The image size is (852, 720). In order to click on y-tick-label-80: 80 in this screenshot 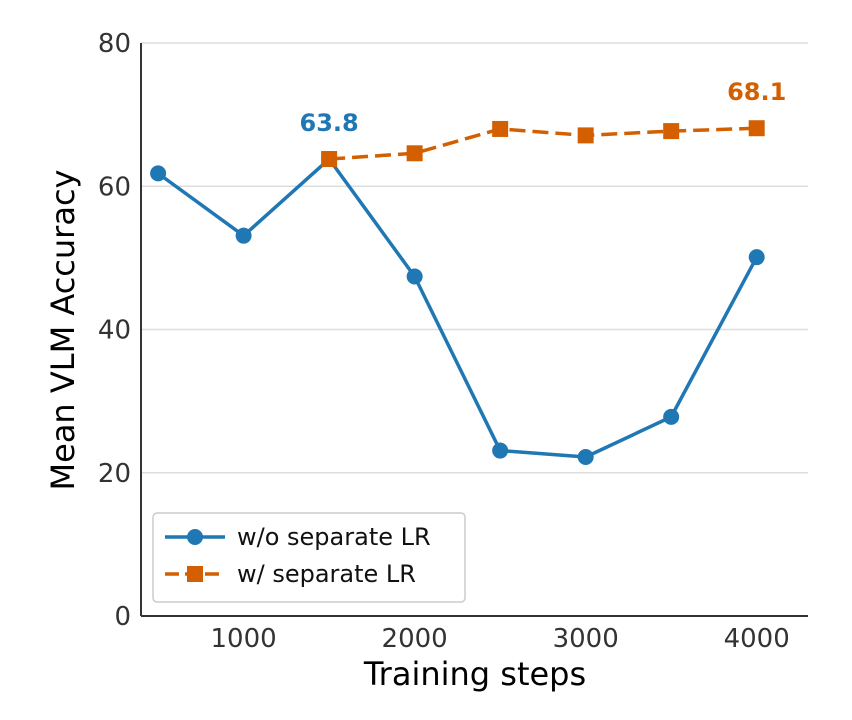, I will do `click(114, 44)`.